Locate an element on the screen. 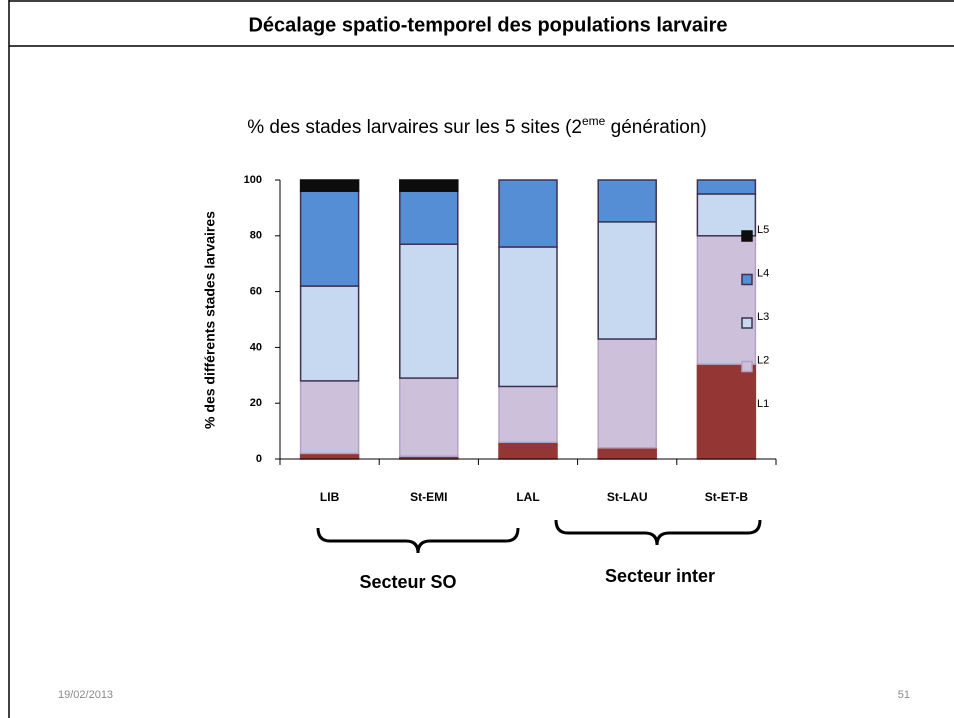 This screenshot has height=718, width=954. legend-label: L4 is located at coordinates (763, 273).